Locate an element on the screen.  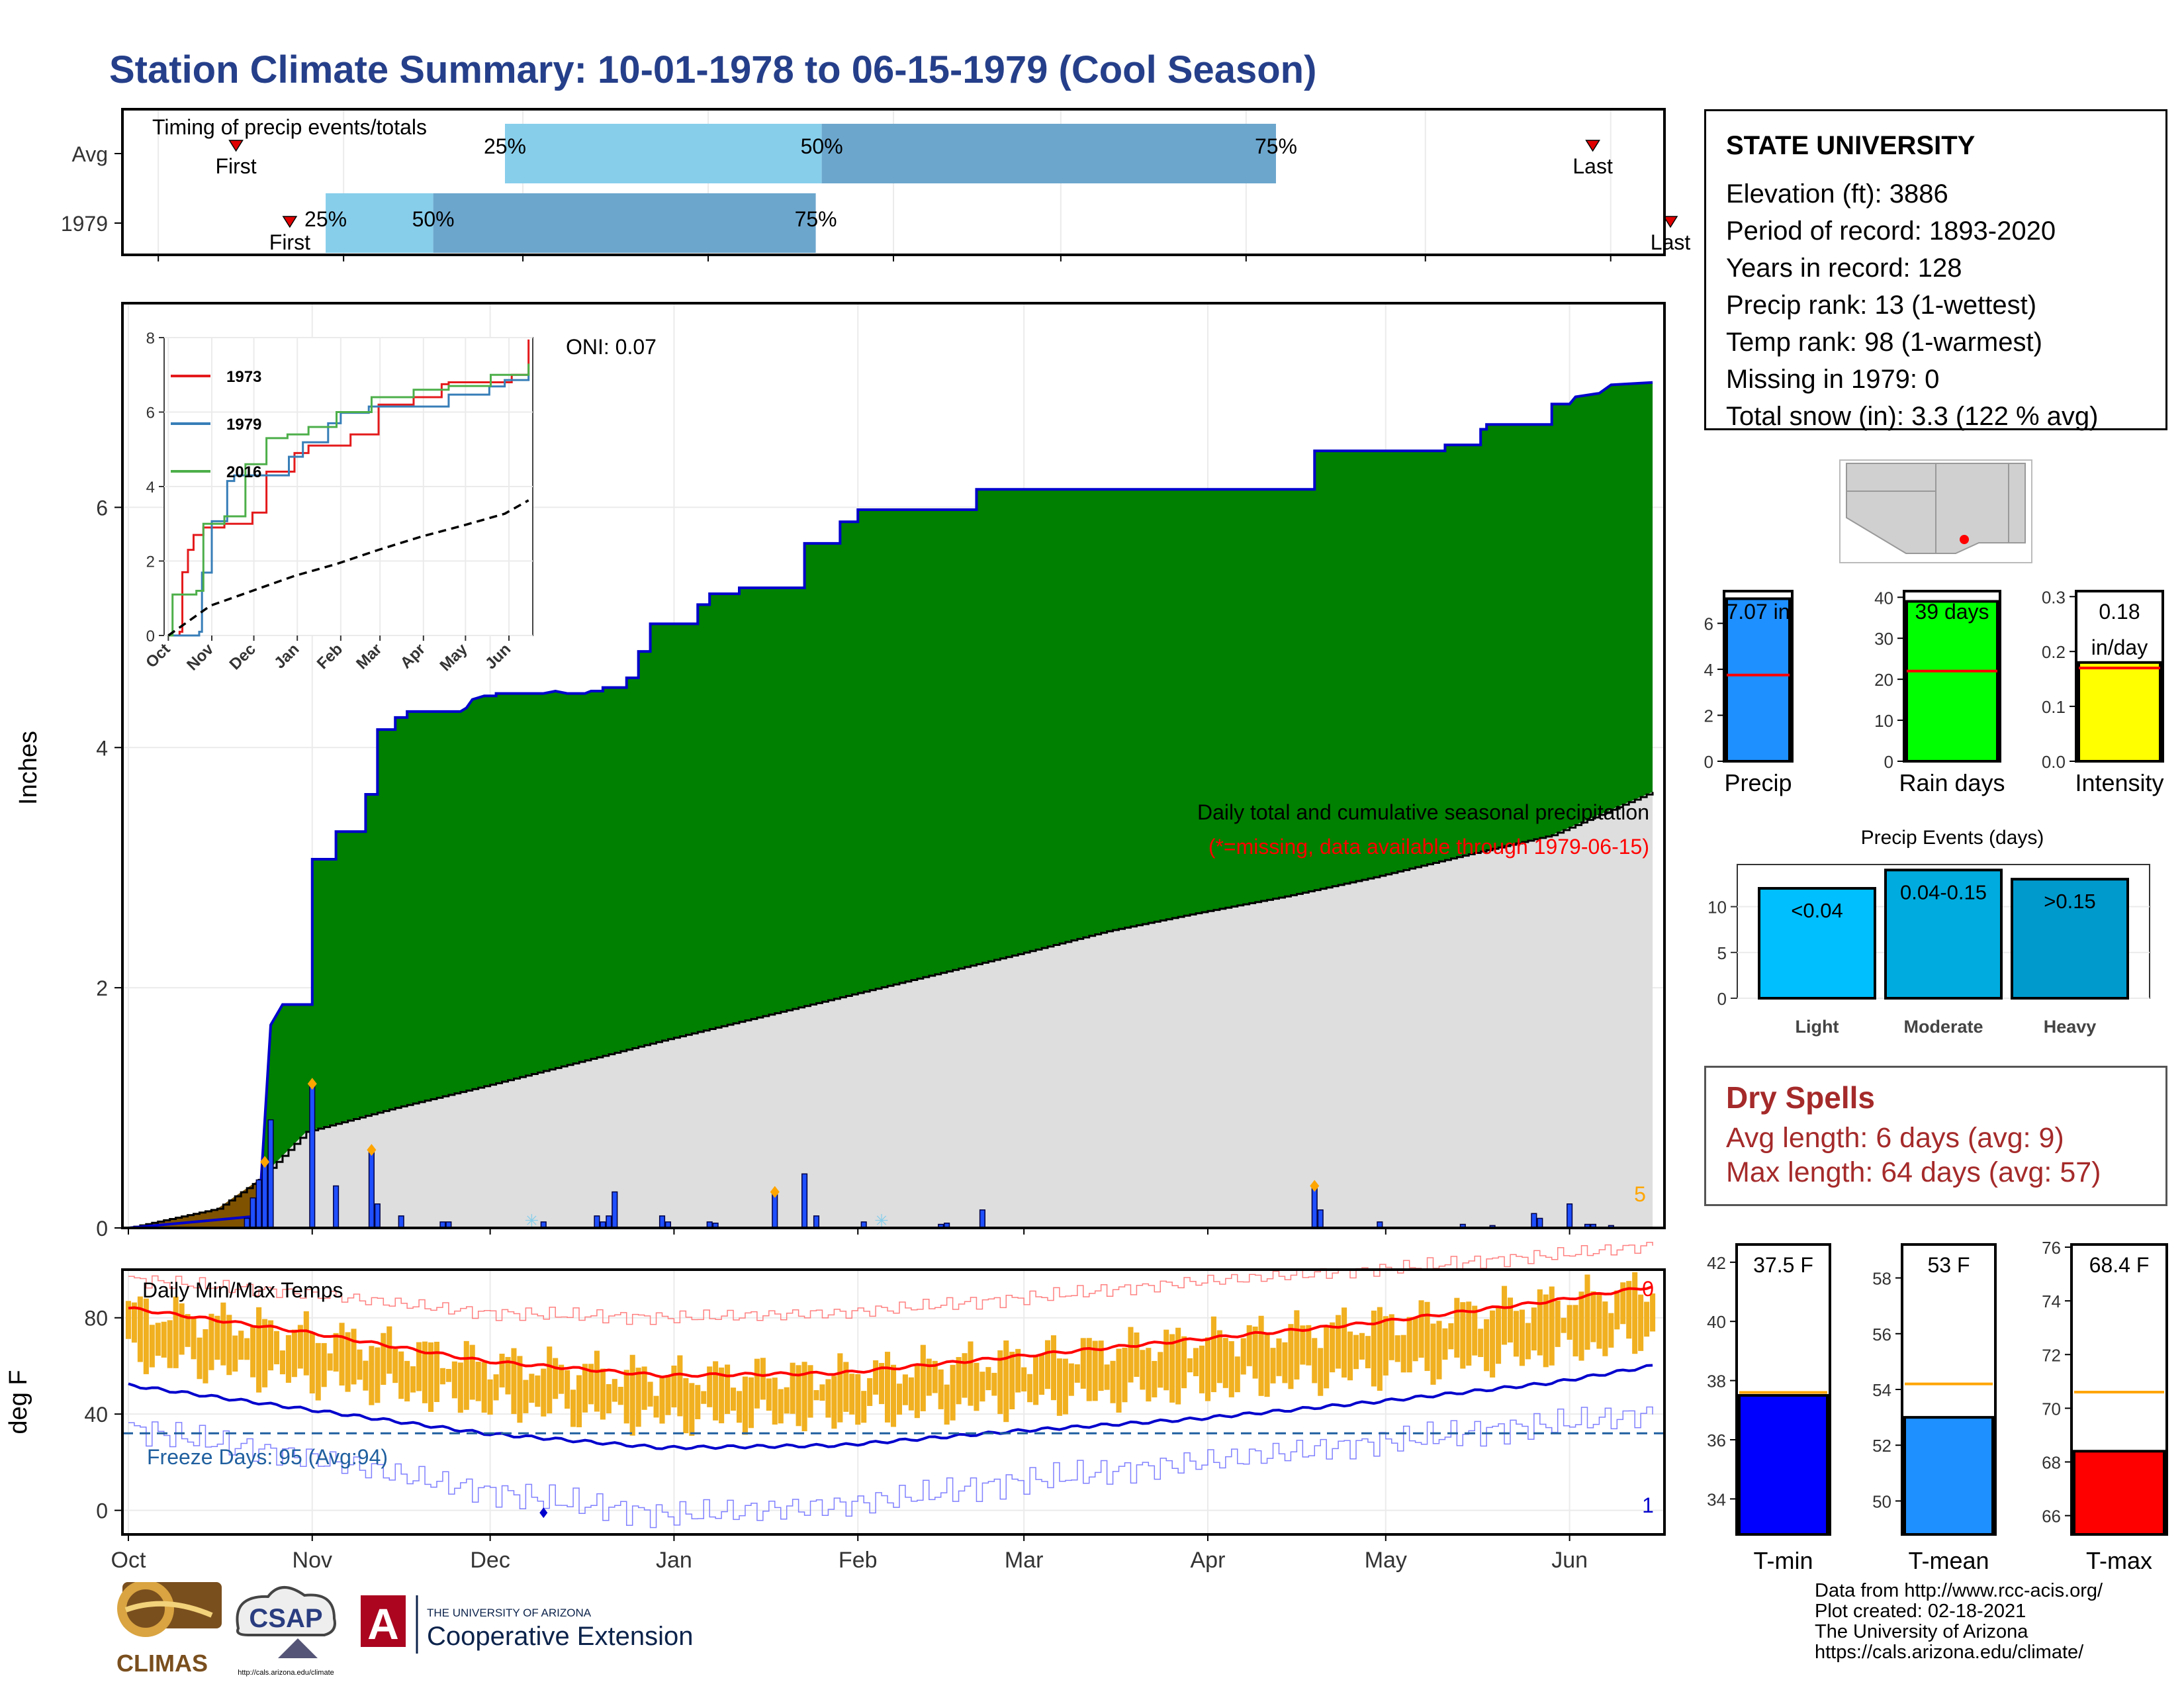
station-location-map is located at coordinates (1935, 511).